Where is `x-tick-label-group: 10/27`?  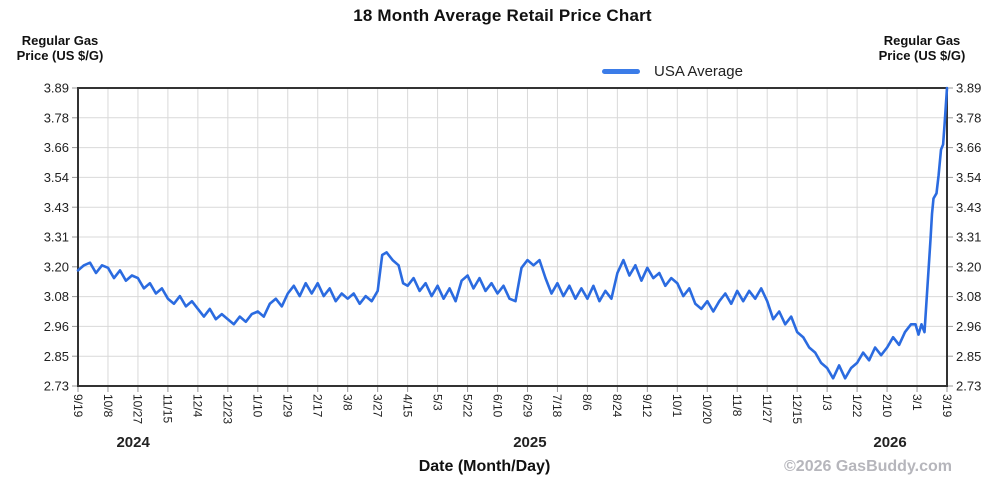 x-tick-label-group: 10/27 is located at coordinates (138, 409).